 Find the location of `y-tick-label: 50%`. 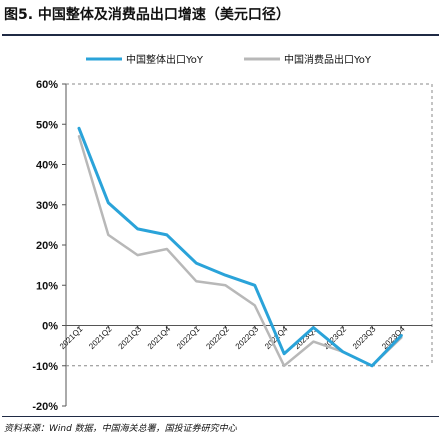

y-tick-label: 50% is located at coordinates (47, 125).